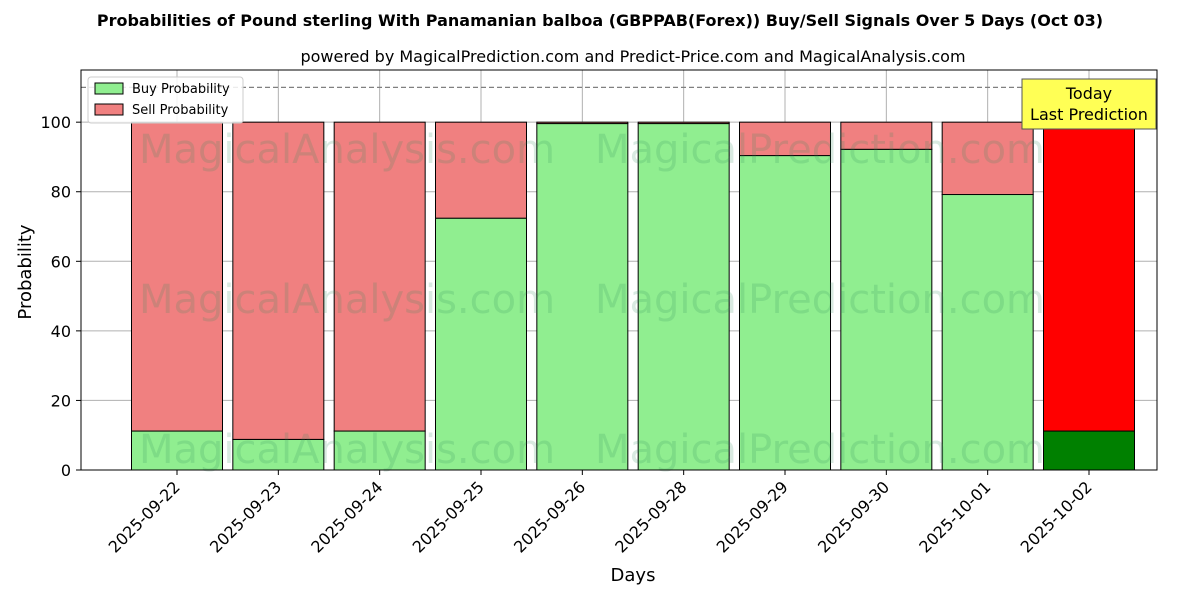  Describe the element at coordinates (853, 516) in the screenshot. I see `x-tick-label-7: 2025-09-30` at that location.